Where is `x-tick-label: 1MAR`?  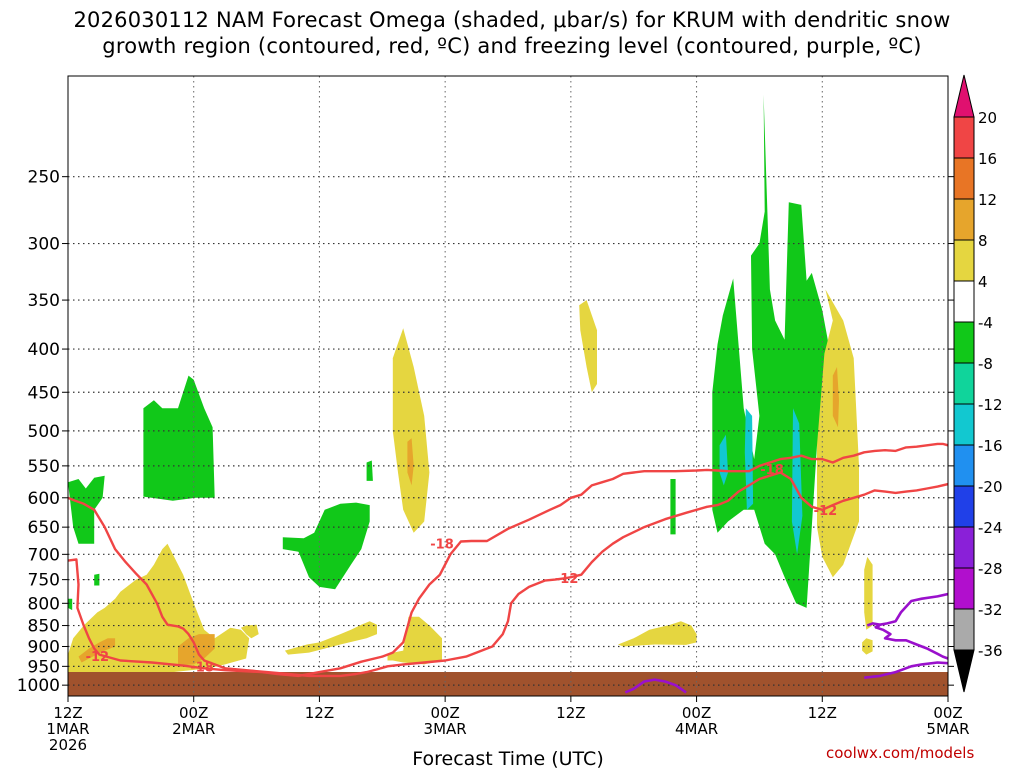 x-tick-label: 1MAR is located at coordinates (67, 729).